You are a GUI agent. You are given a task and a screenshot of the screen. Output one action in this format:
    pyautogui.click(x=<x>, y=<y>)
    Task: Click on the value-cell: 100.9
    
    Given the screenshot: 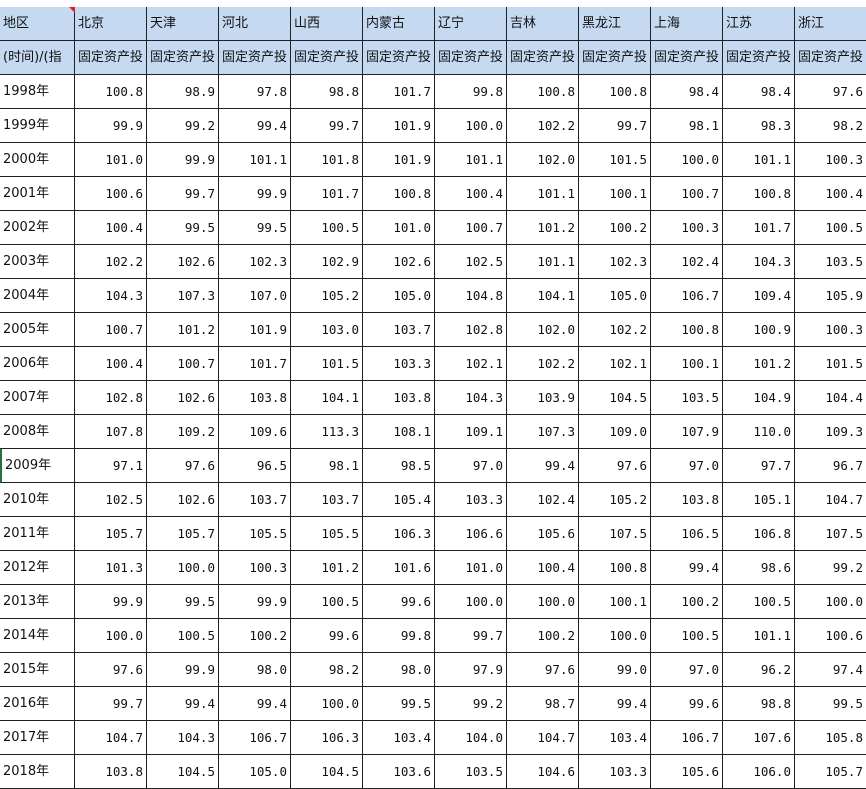 What is the action you would take?
    pyautogui.click(x=759, y=330)
    